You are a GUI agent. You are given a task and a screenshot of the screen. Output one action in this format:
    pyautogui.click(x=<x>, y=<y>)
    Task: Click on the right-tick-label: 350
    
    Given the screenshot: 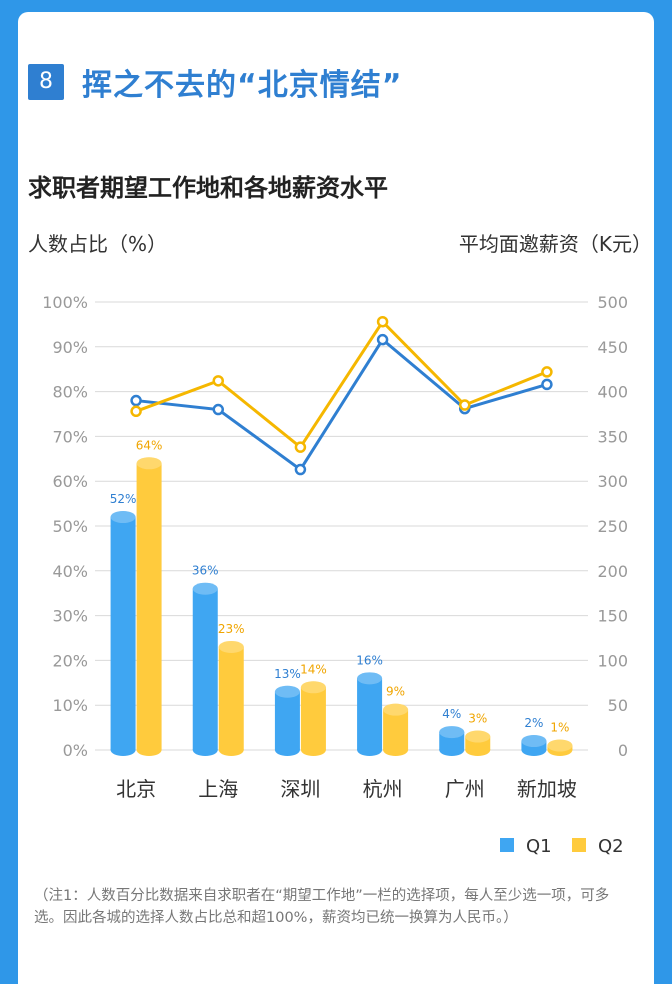 What is the action you would take?
    pyautogui.click(x=612, y=436)
    